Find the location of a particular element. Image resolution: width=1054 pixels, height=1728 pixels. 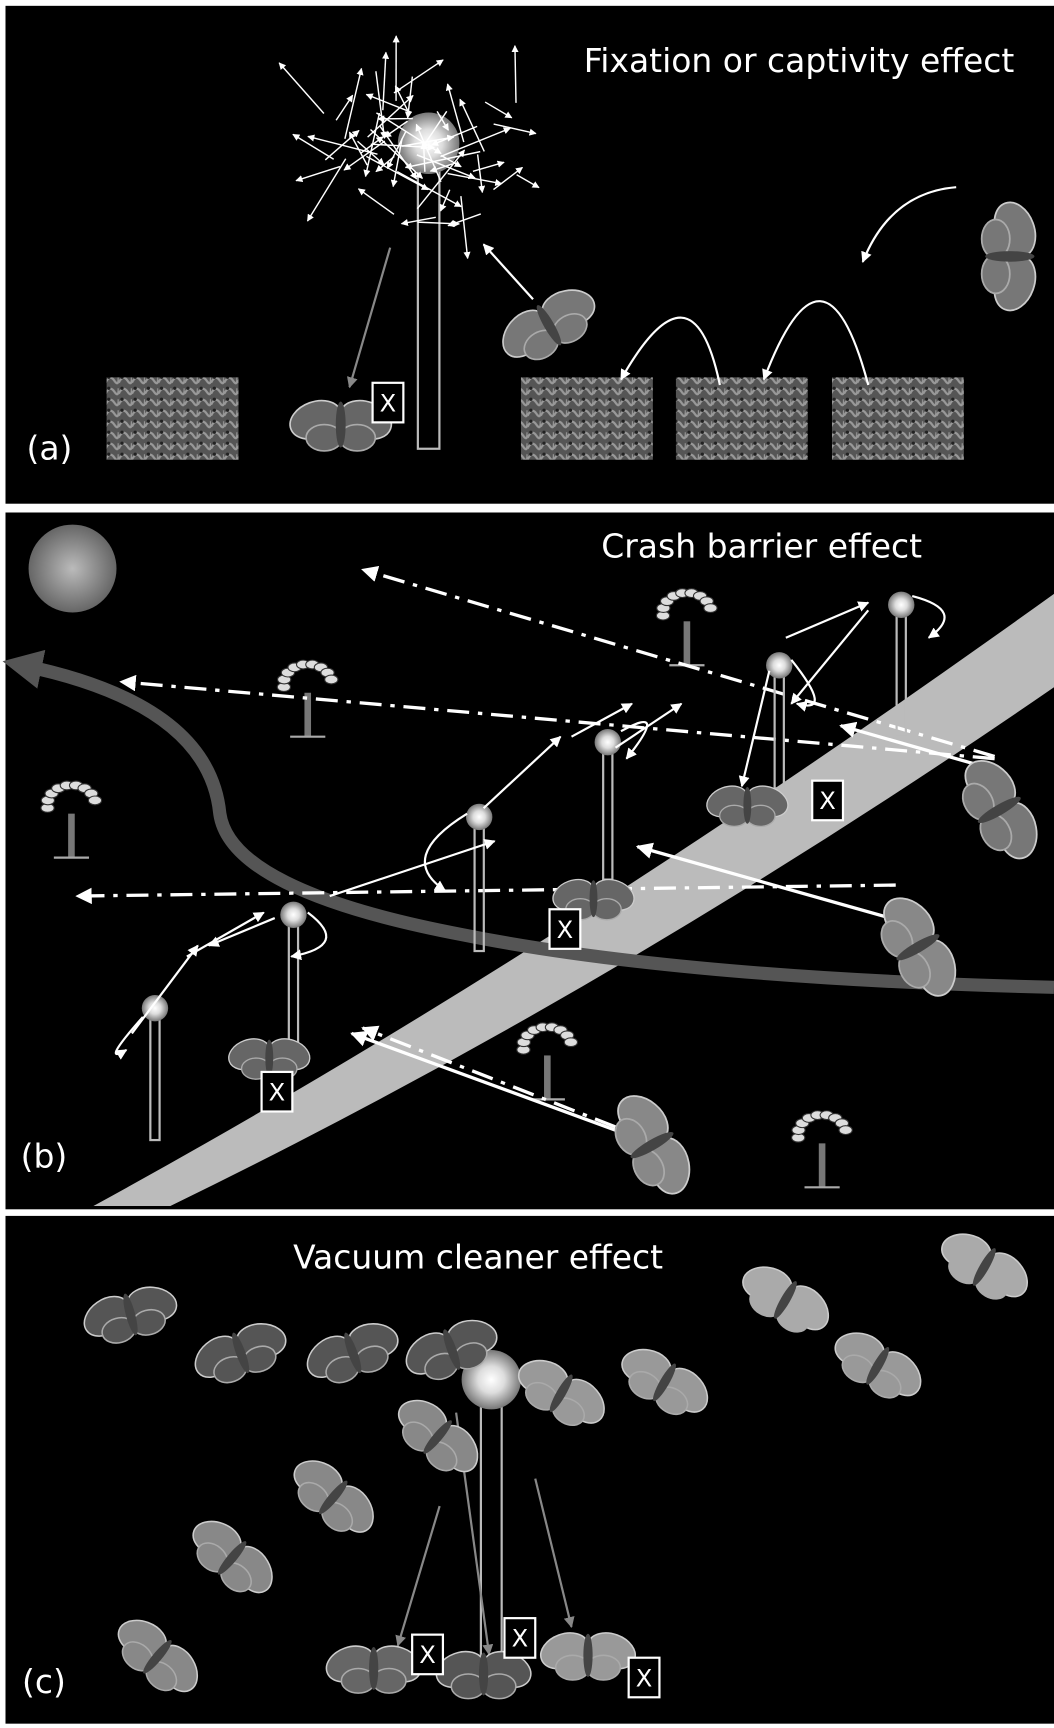

panel-label: (a) is located at coordinates (49, 448).